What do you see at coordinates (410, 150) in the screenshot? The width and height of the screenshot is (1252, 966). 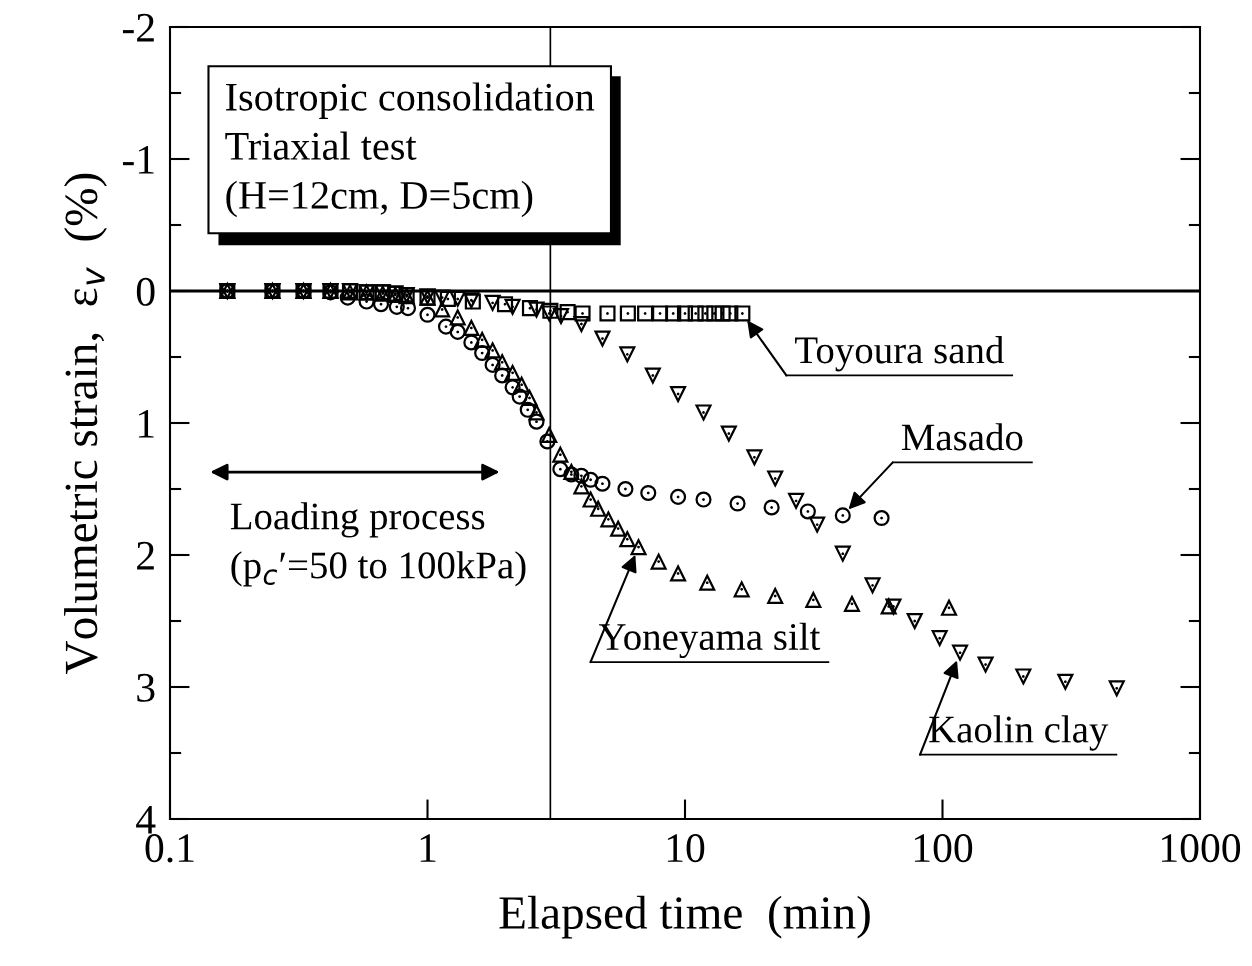 I see `annotation: Isotropic consolidation Triaxial test (H=12cm, D=5cm)` at bounding box center [410, 150].